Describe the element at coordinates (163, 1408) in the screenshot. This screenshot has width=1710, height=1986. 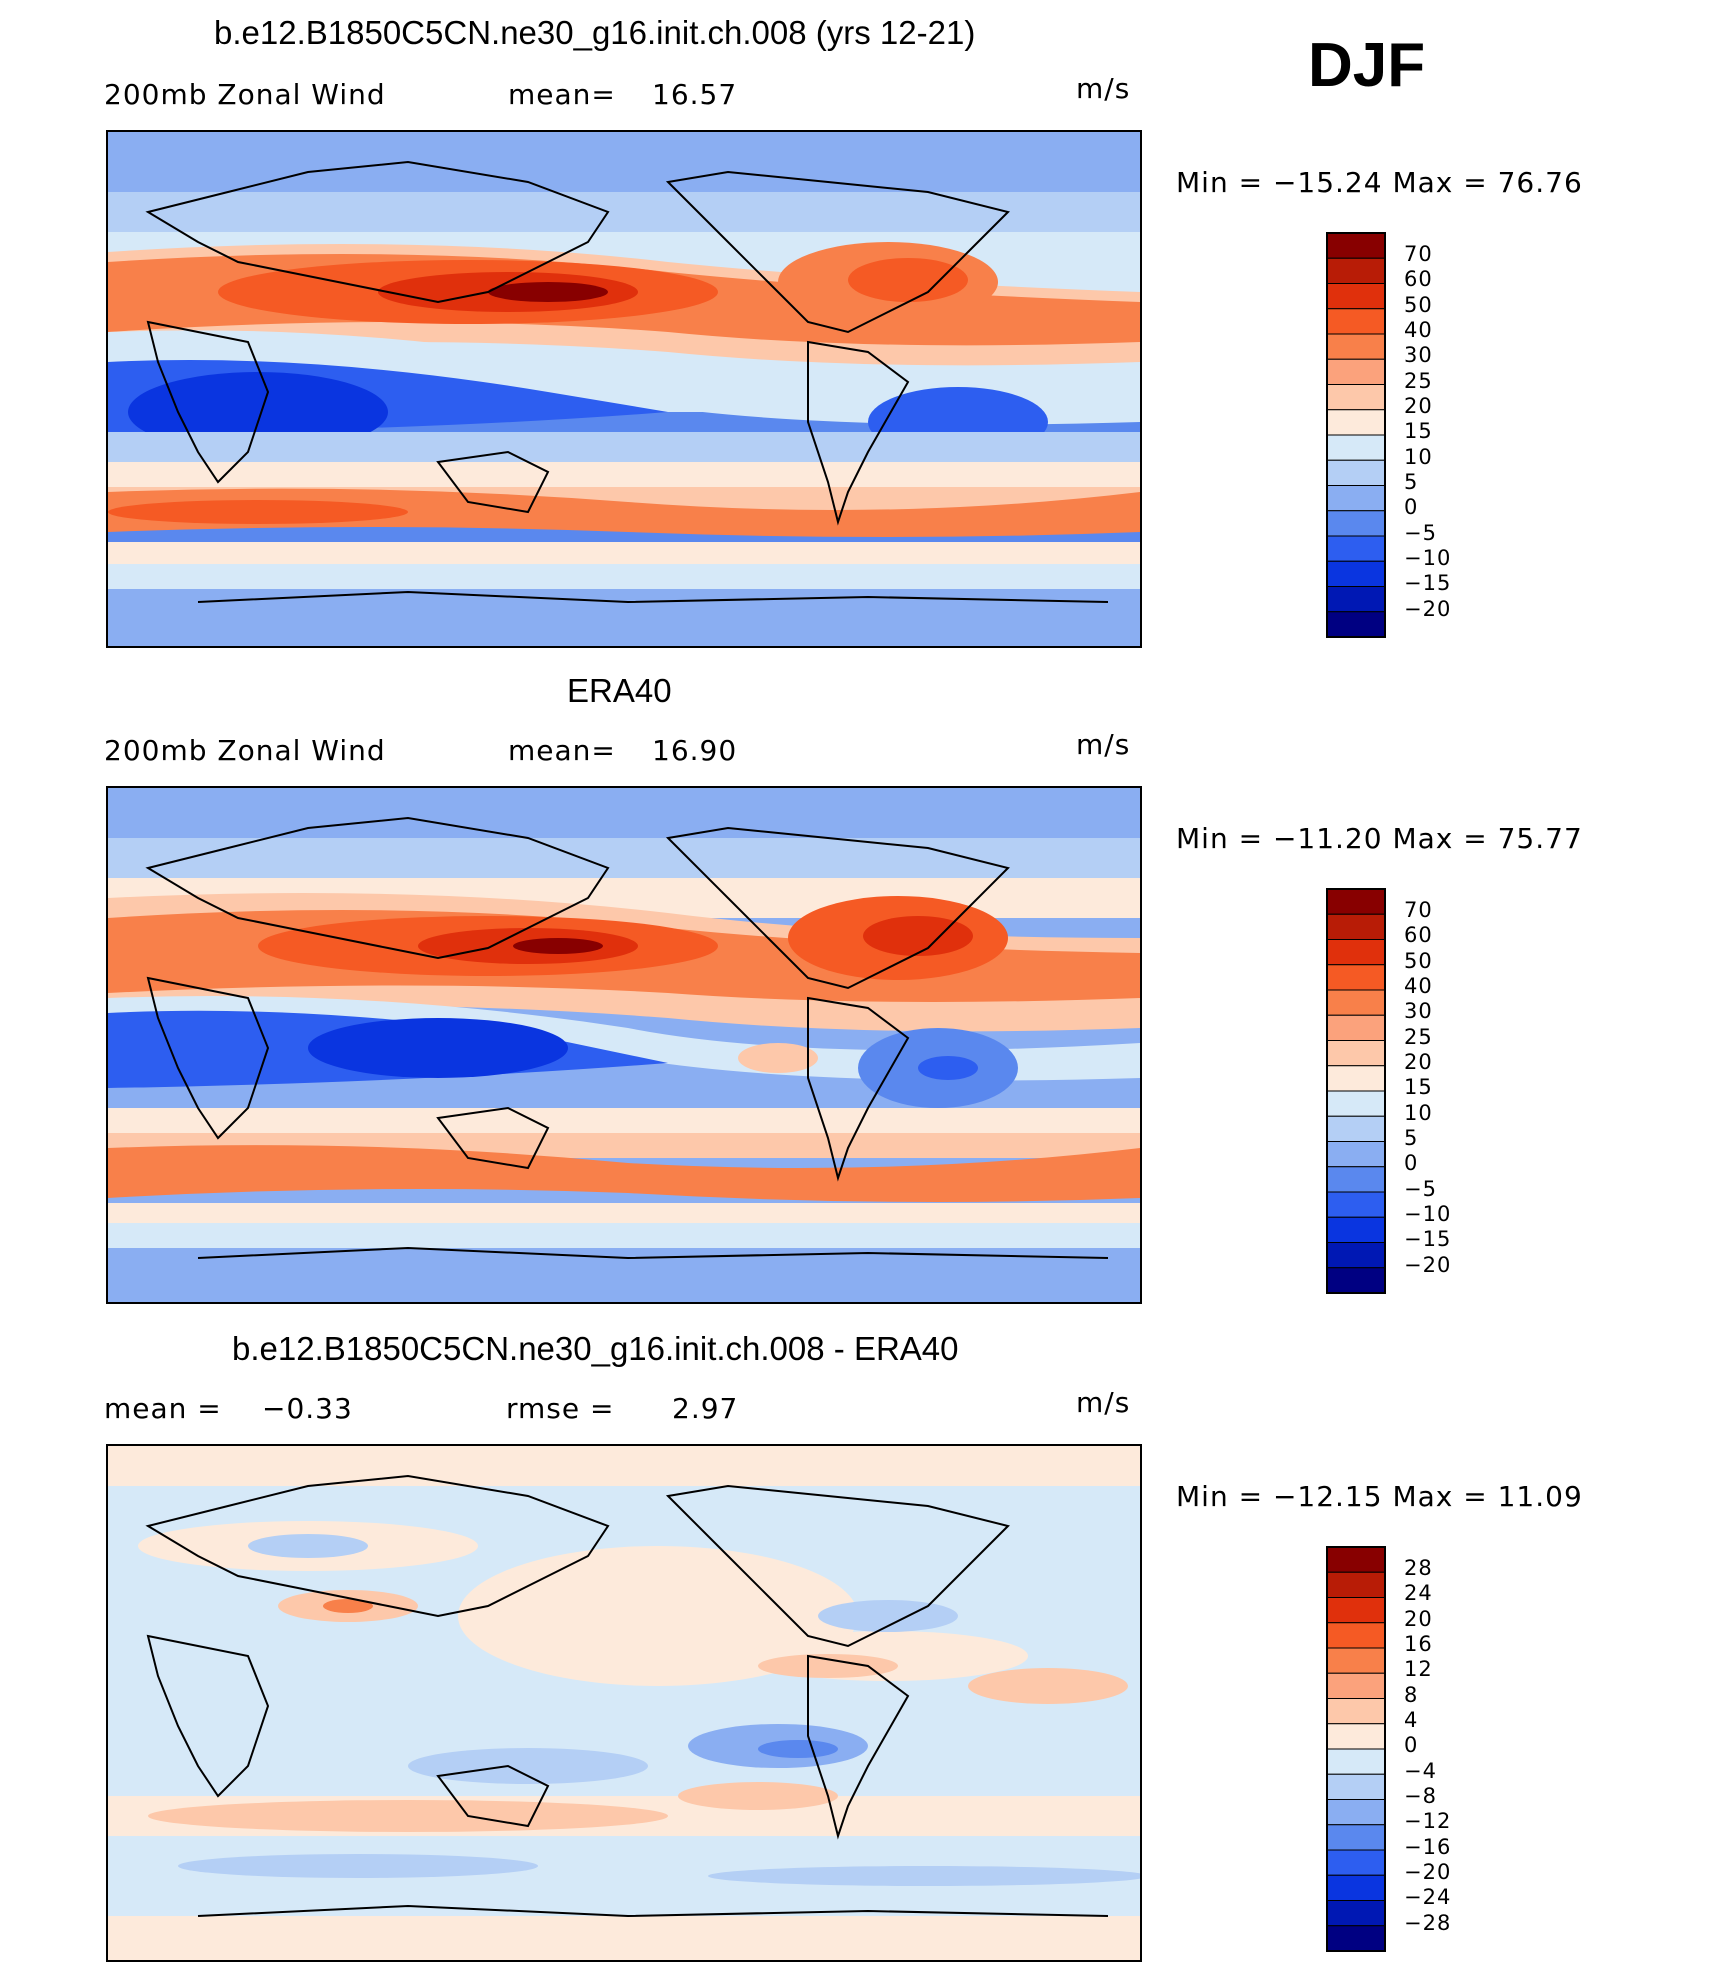
I see `panel3-mean-label: mean =` at that location.